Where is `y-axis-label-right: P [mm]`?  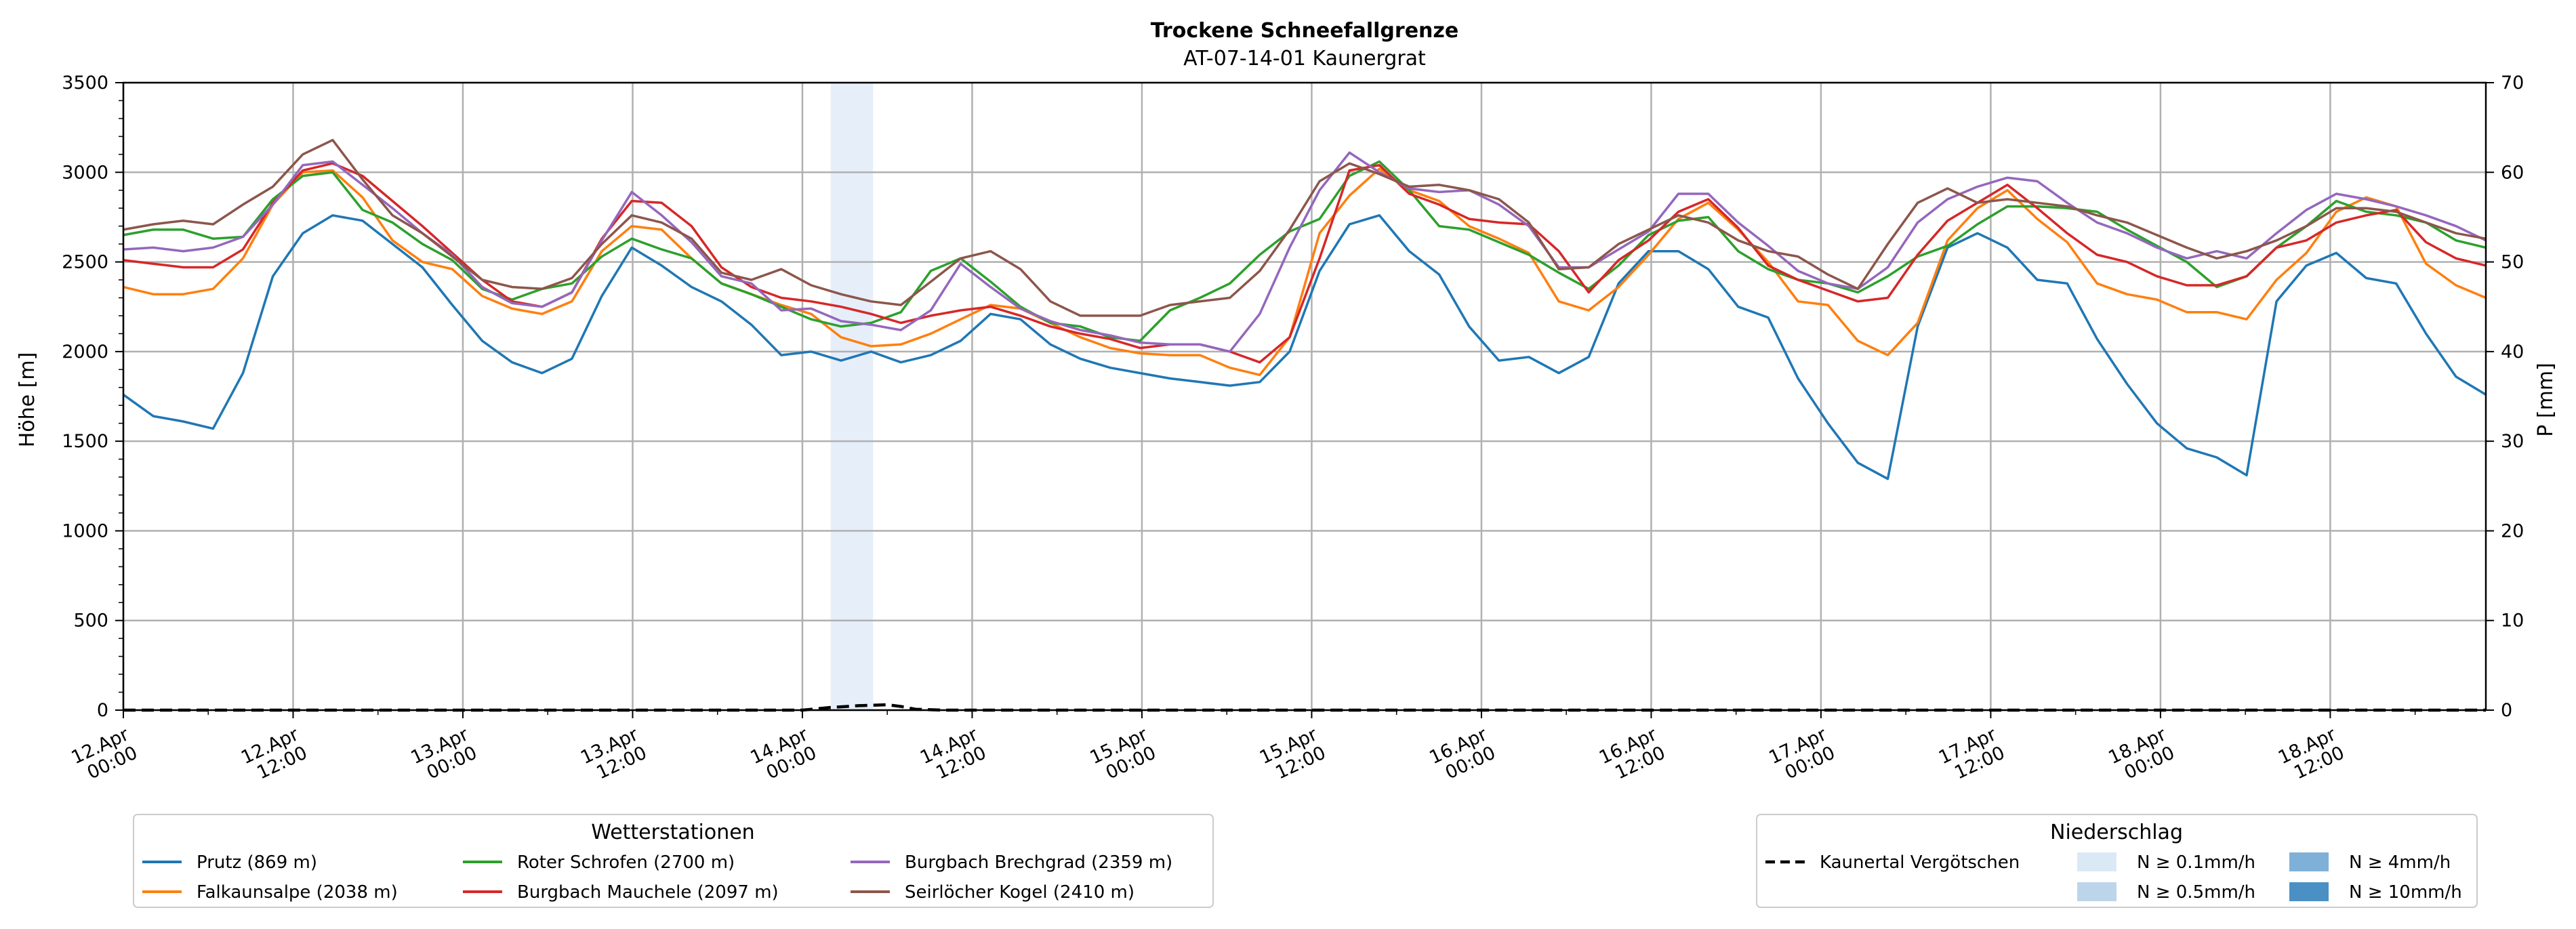
y-axis-label-right: P [mm] is located at coordinates (2546, 399).